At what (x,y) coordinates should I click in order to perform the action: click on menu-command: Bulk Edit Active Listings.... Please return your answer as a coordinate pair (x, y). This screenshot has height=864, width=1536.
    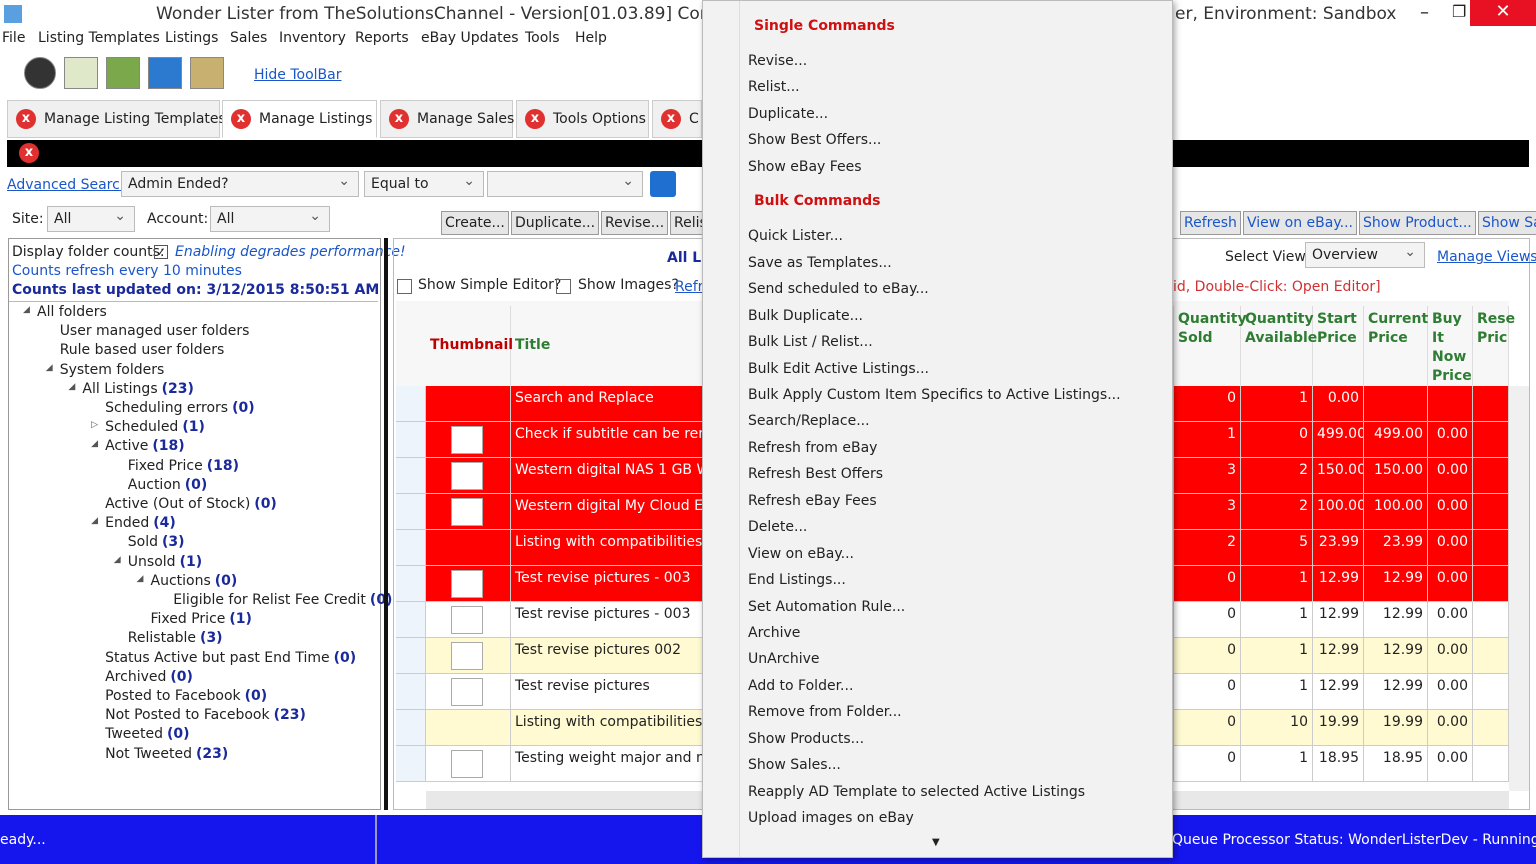
    Looking at the image, I should click on (839, 368).